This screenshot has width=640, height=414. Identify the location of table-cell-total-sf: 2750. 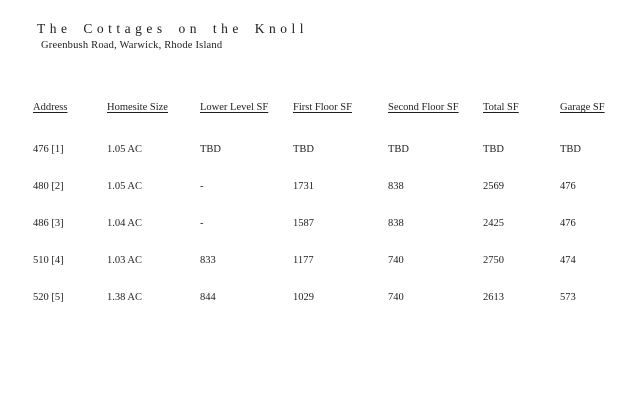
(493, 260).